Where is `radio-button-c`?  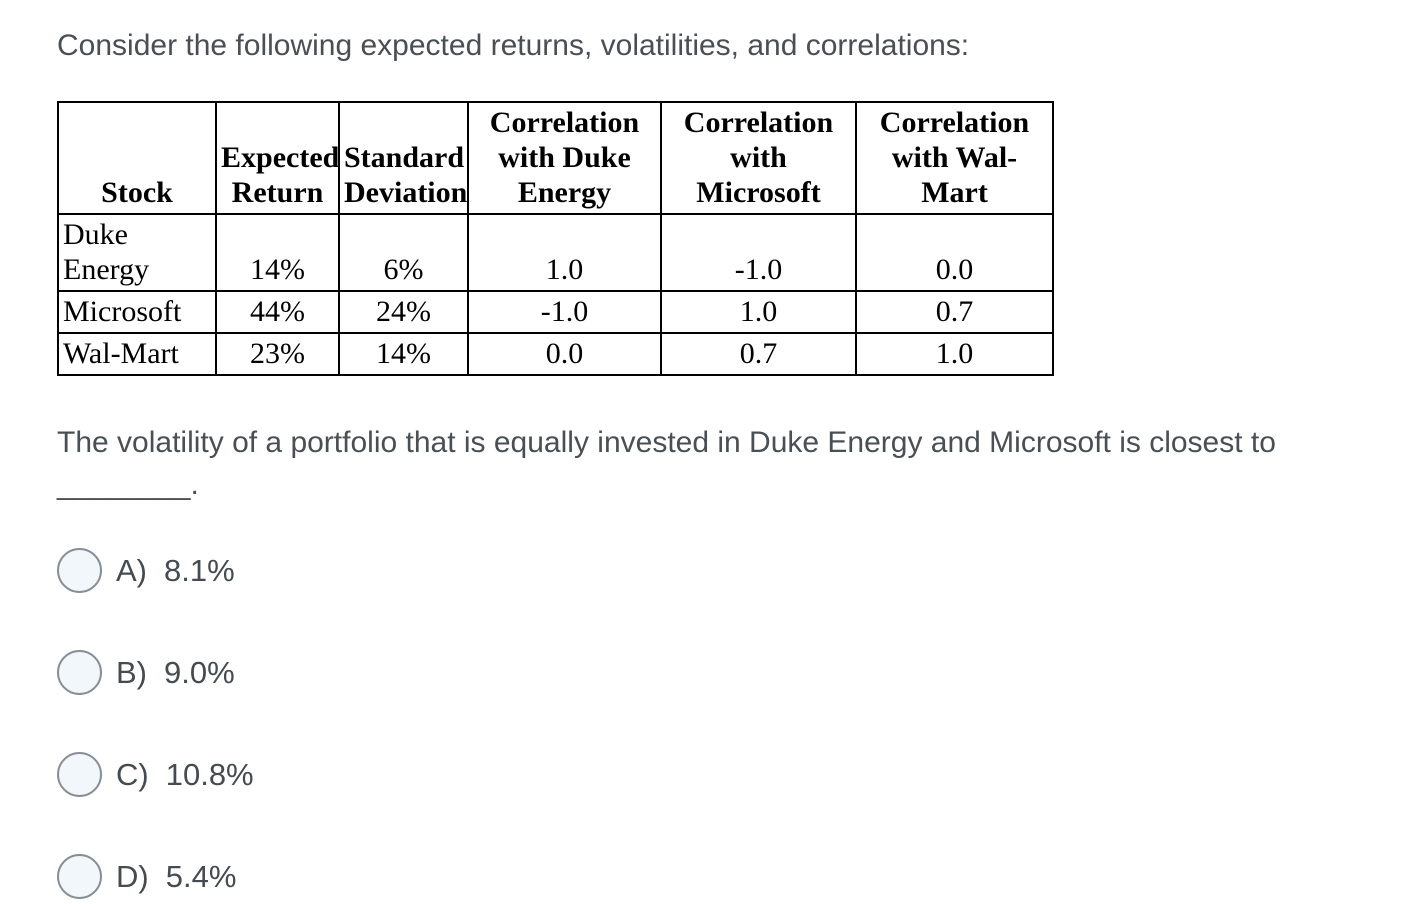 radio-button-c is located at coordinates (79, 774).